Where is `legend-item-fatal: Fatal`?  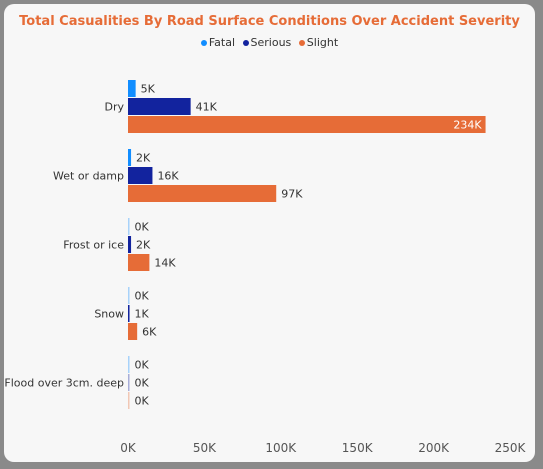
legend-item-fatal: Fatal is located at coordinates (218, 42).